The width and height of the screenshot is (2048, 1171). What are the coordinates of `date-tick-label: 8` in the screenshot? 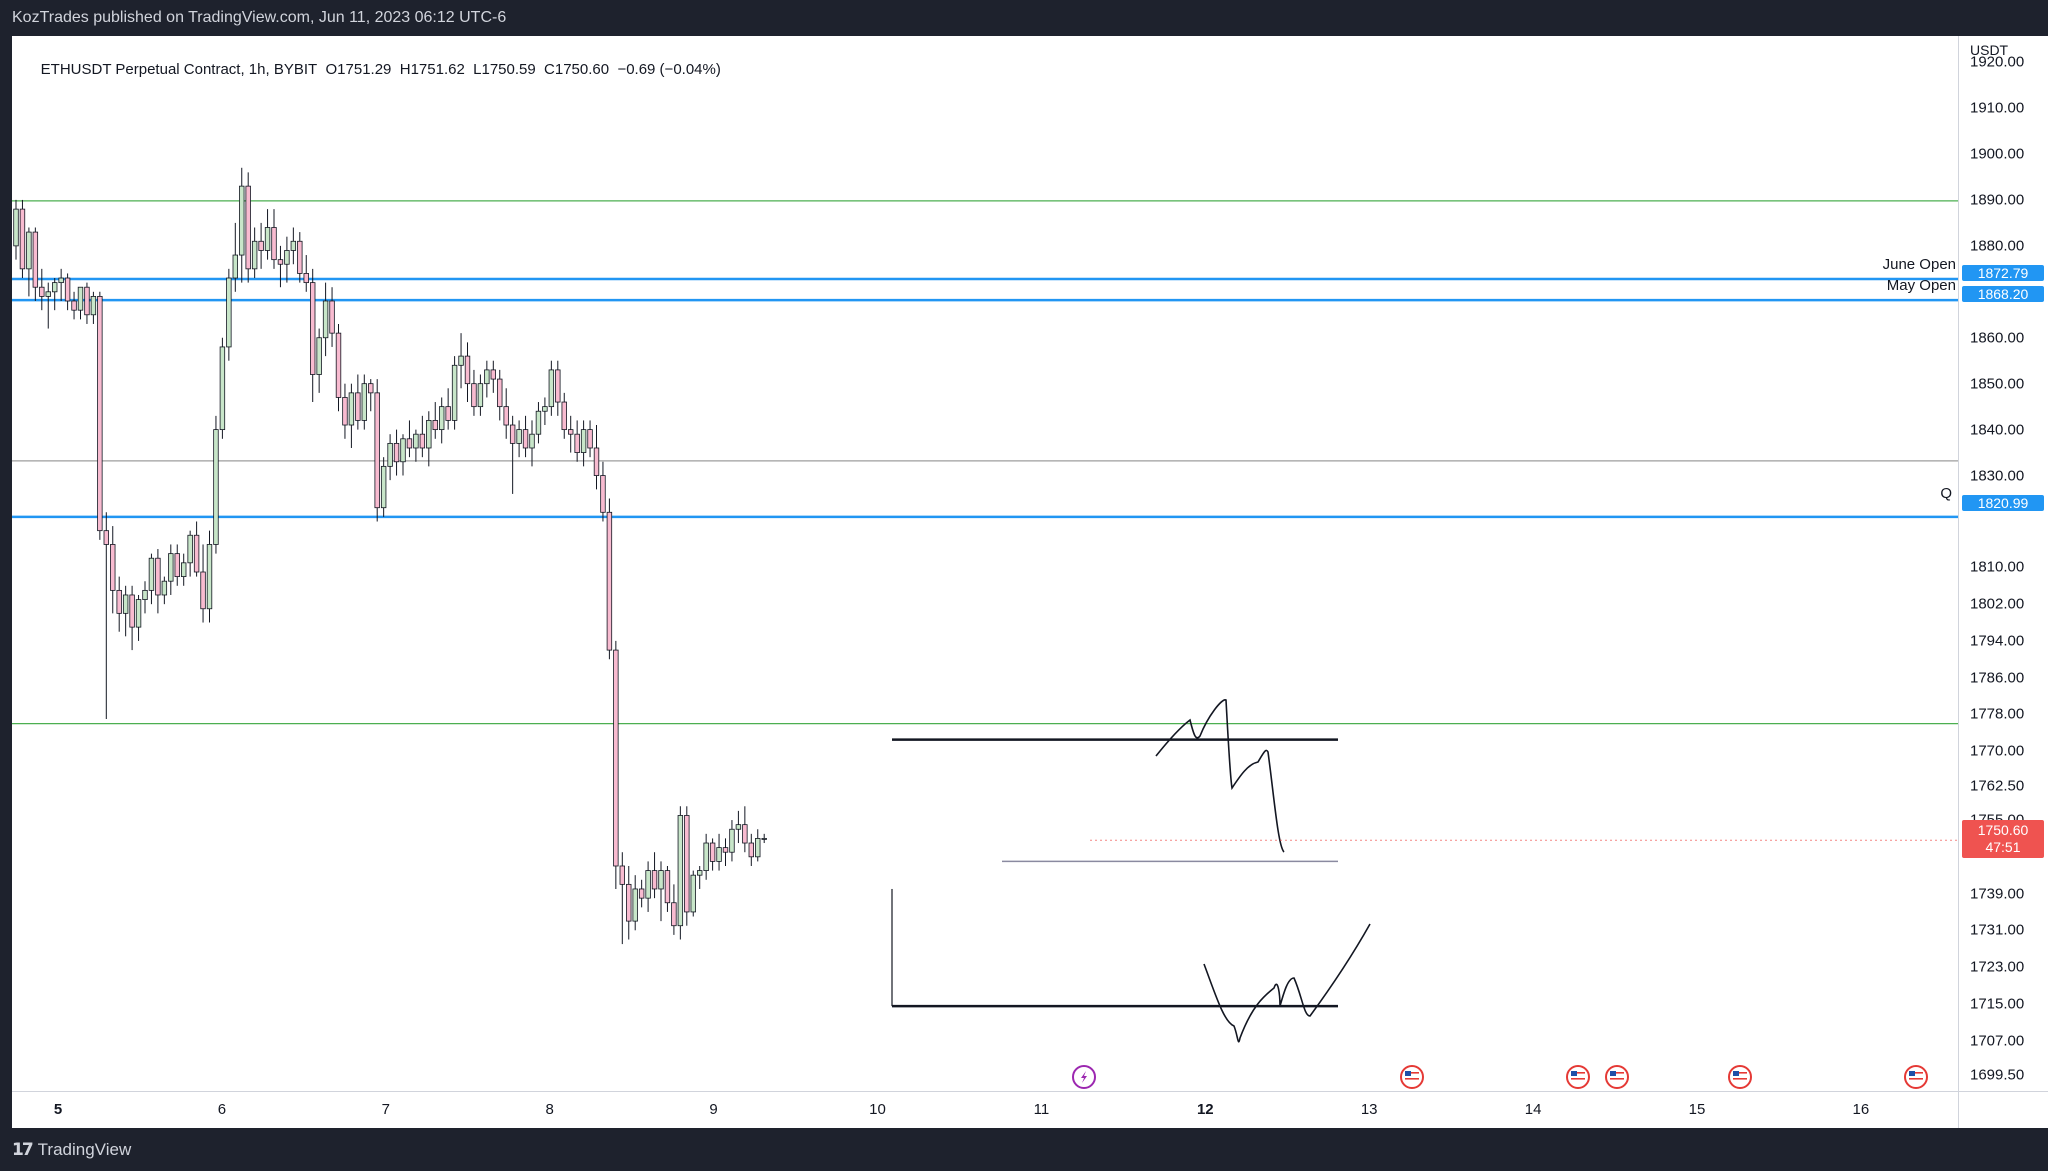 It's located at (549, 1109).